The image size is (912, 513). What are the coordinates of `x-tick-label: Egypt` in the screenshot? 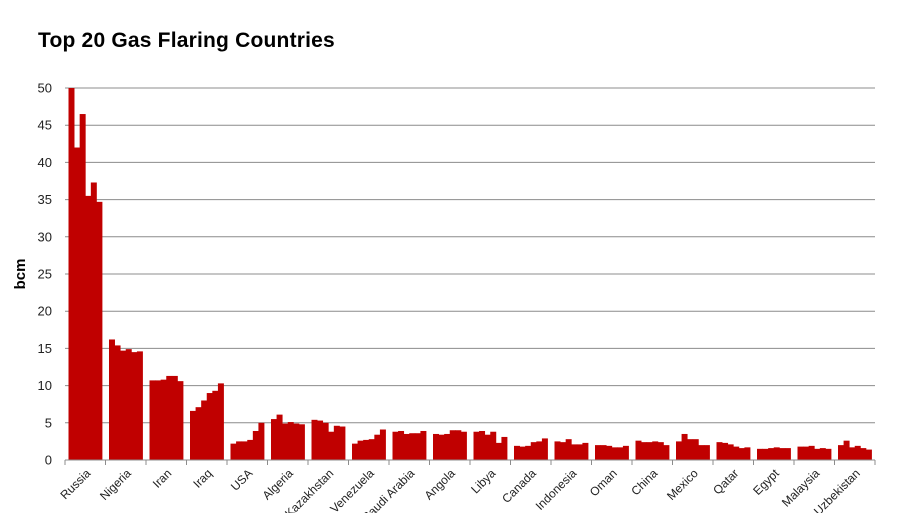 It's located at (766, 482).